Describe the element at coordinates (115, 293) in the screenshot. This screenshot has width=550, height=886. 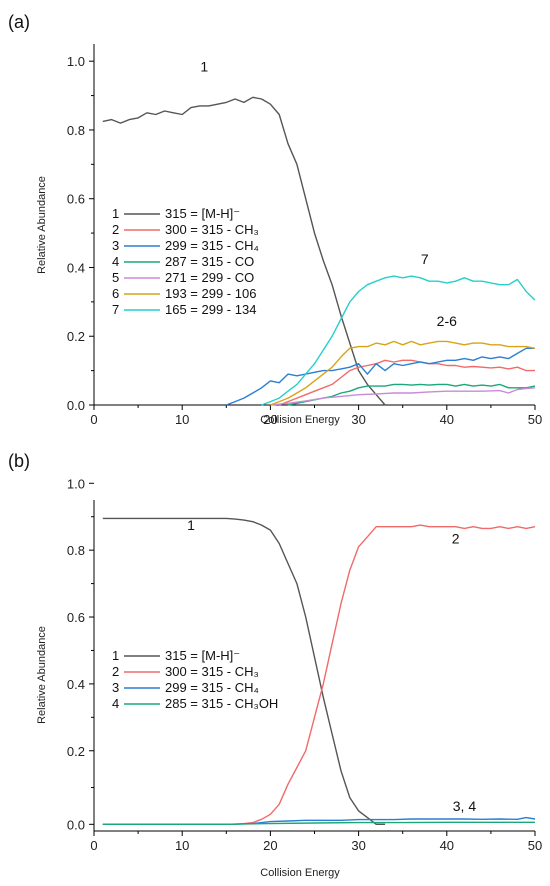
I see `legend-index: 6` at that location.